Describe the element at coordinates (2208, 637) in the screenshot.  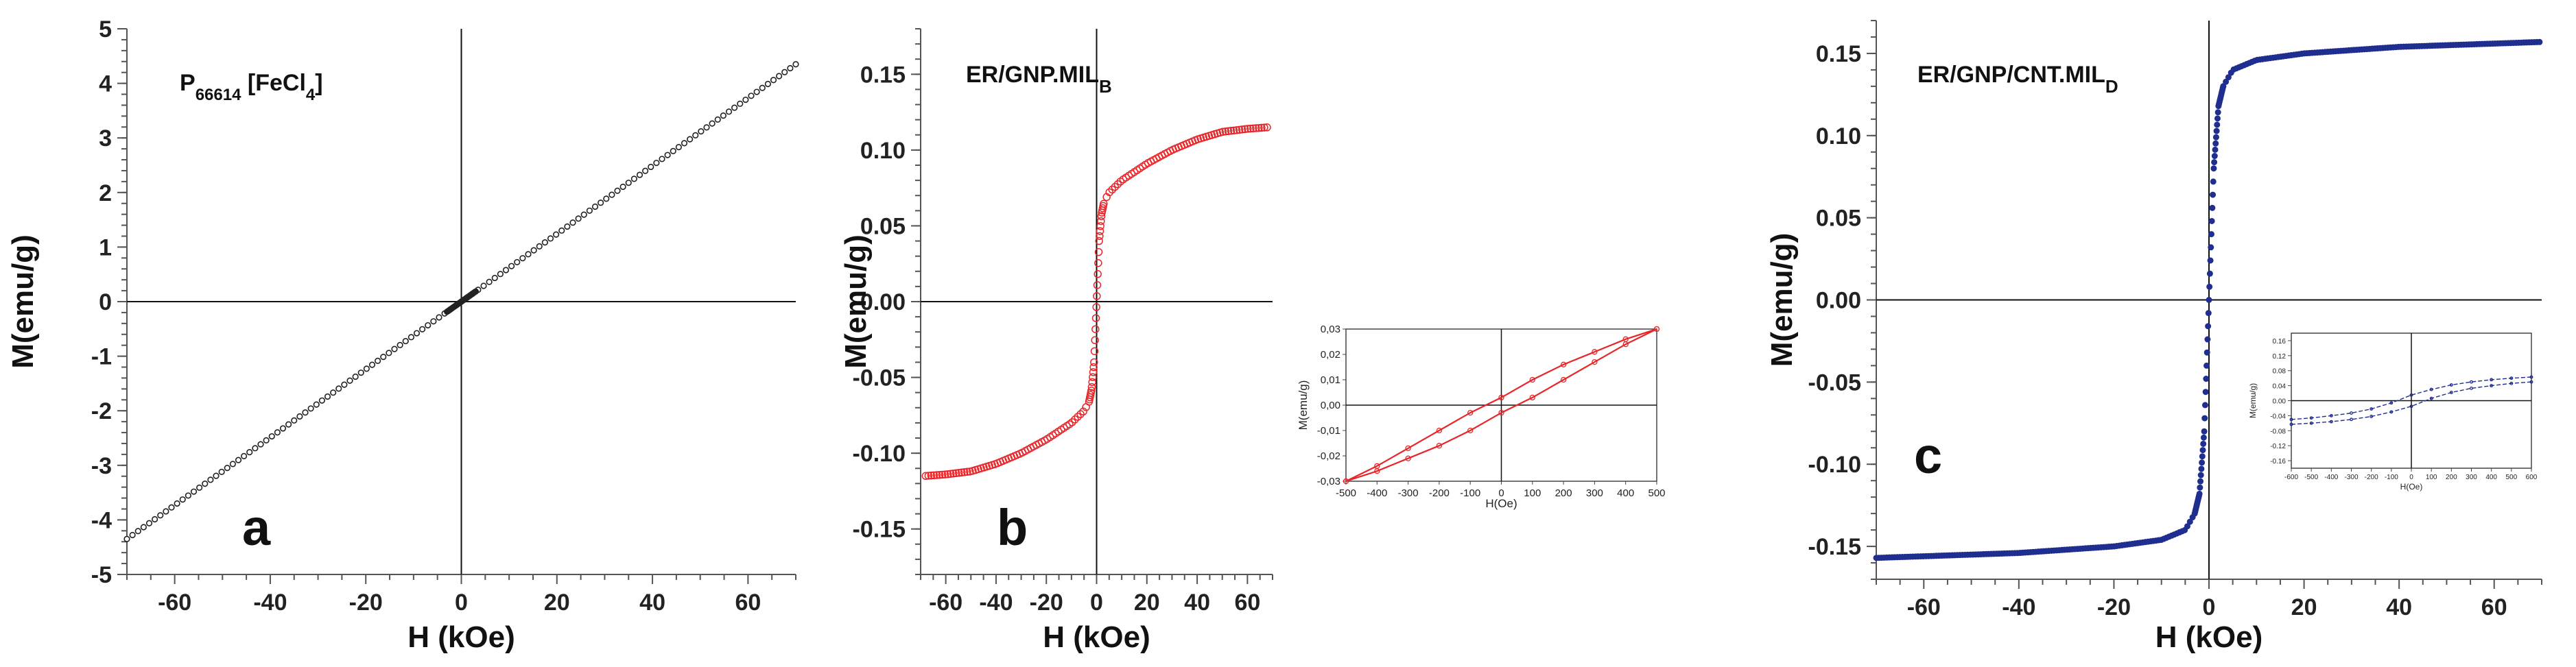
I see `x-axis-title: H (kOe)` at that location.